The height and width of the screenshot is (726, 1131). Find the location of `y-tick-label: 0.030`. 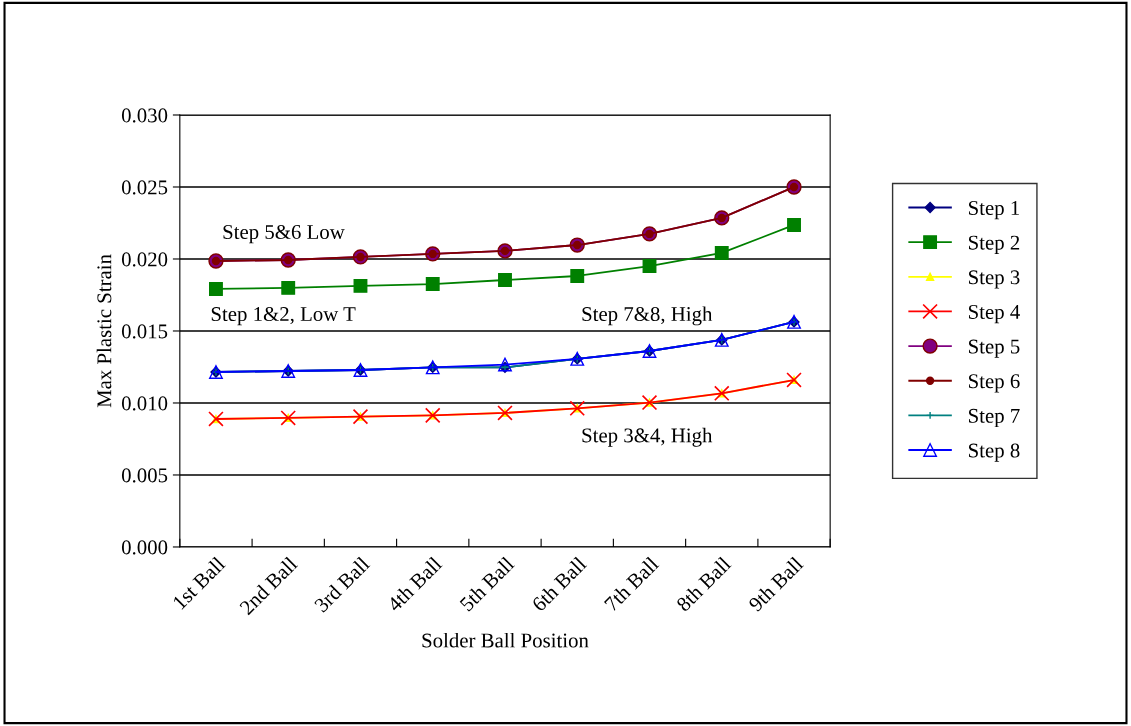

y-tick-label: 0.030 is located at coordinates (144, 115).